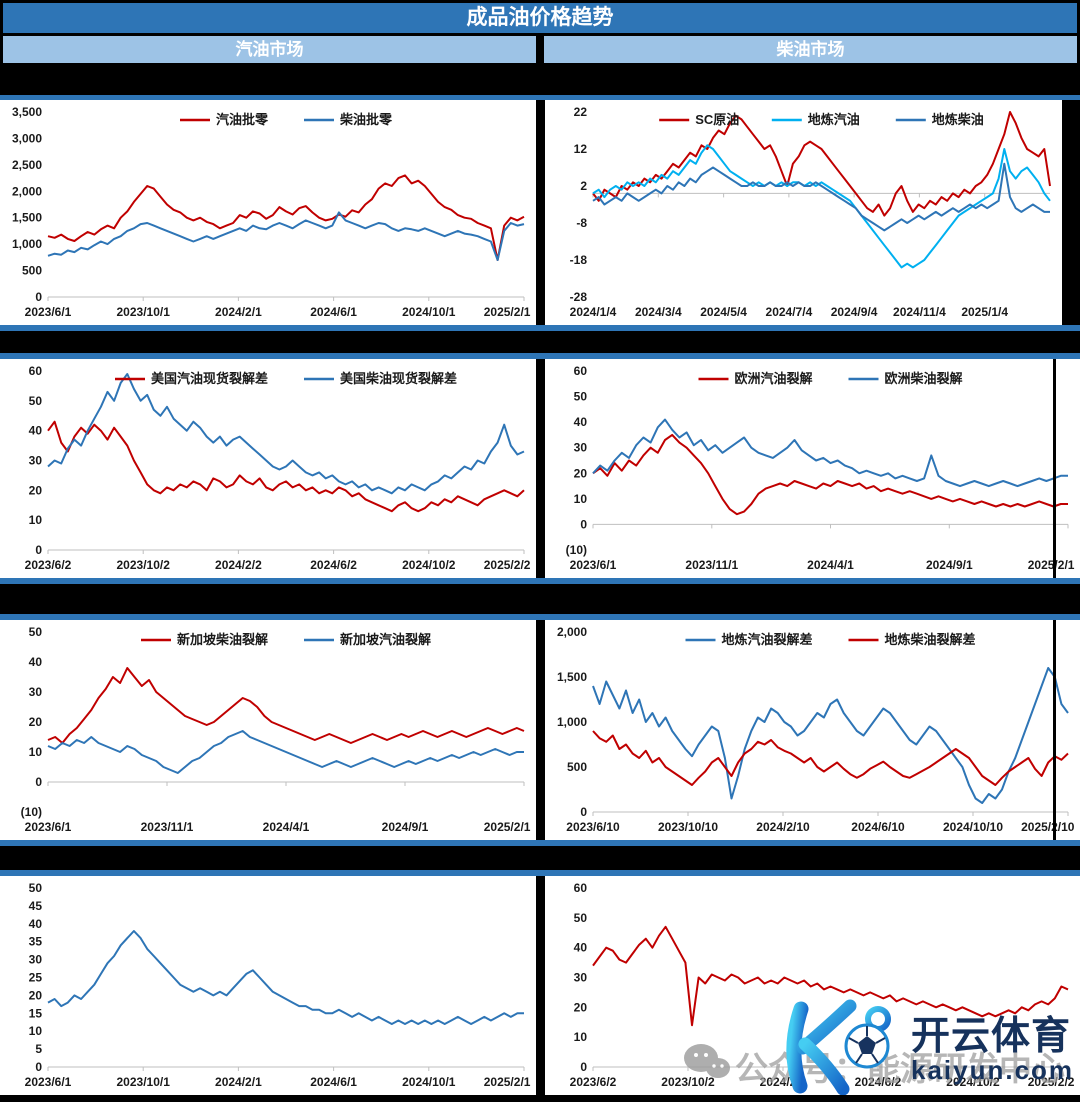  Describe the element at coordinates (429, 1082) in the screenshot. I see `x-tick-label: 2024/10/1` at that location.